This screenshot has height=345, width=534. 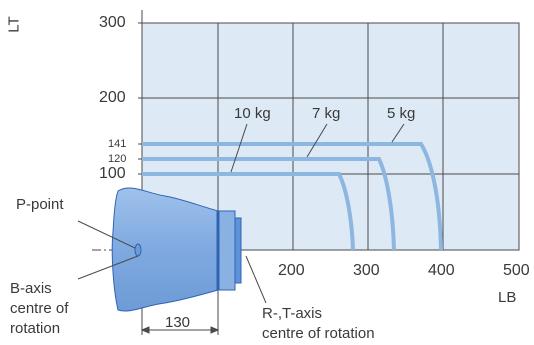 I want to click on curve-7kg, so click(x=269, y=204).